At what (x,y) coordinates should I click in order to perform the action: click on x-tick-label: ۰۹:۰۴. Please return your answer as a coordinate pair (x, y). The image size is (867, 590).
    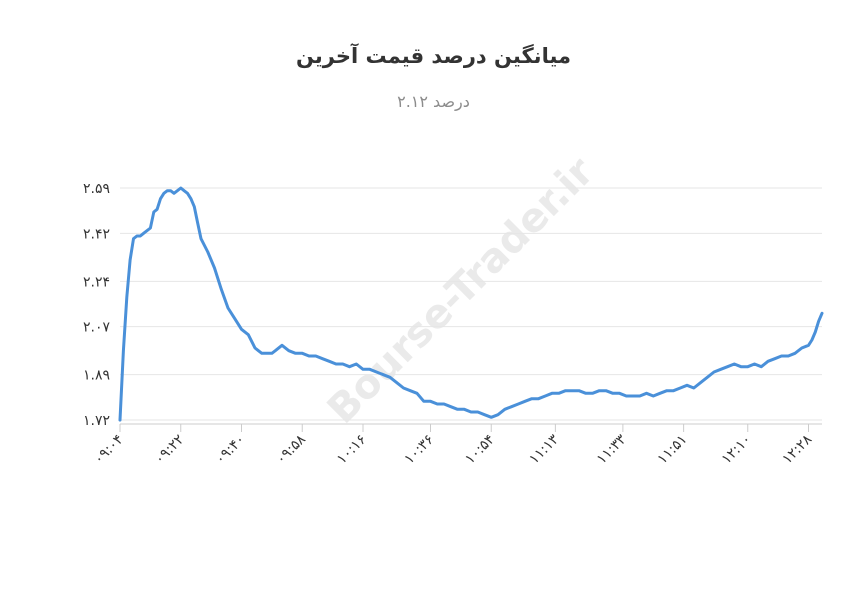
    Looking at the image, I should click on (109, 450).